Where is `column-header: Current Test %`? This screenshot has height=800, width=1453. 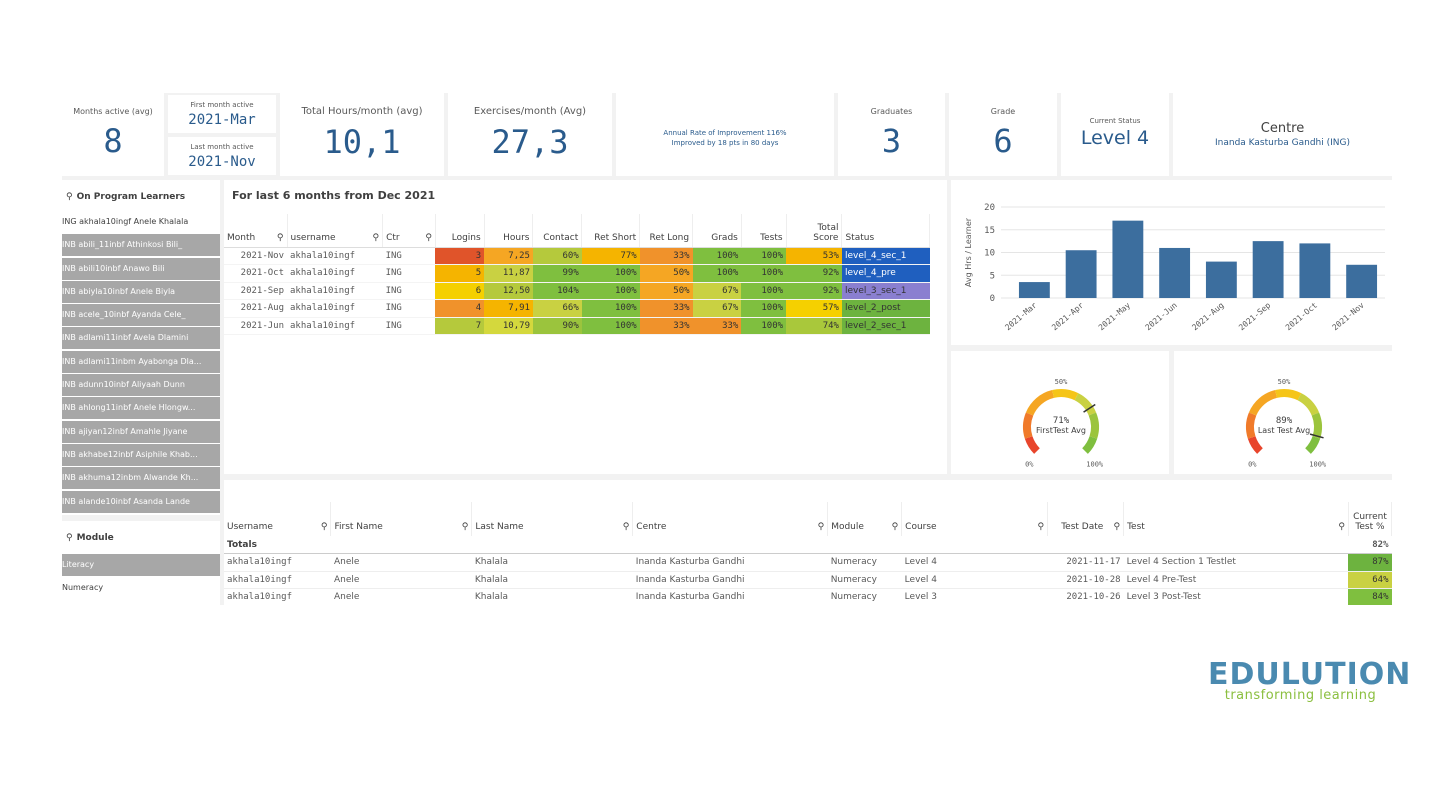 column-header: Current Test % is located at coordinates (1370, 519).